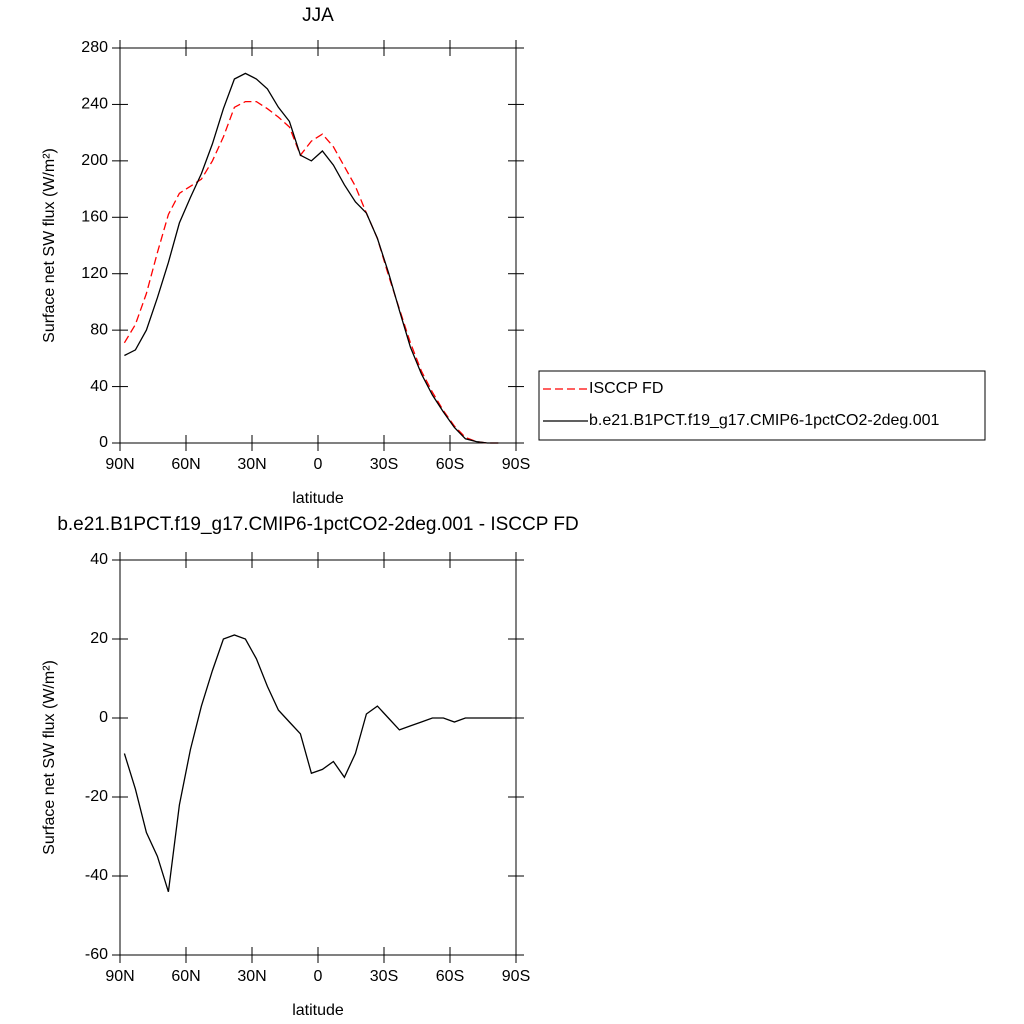  Describe the element at coordinates (94, 47) in the screenshot. I see `y-tick-label: 280` at that location.